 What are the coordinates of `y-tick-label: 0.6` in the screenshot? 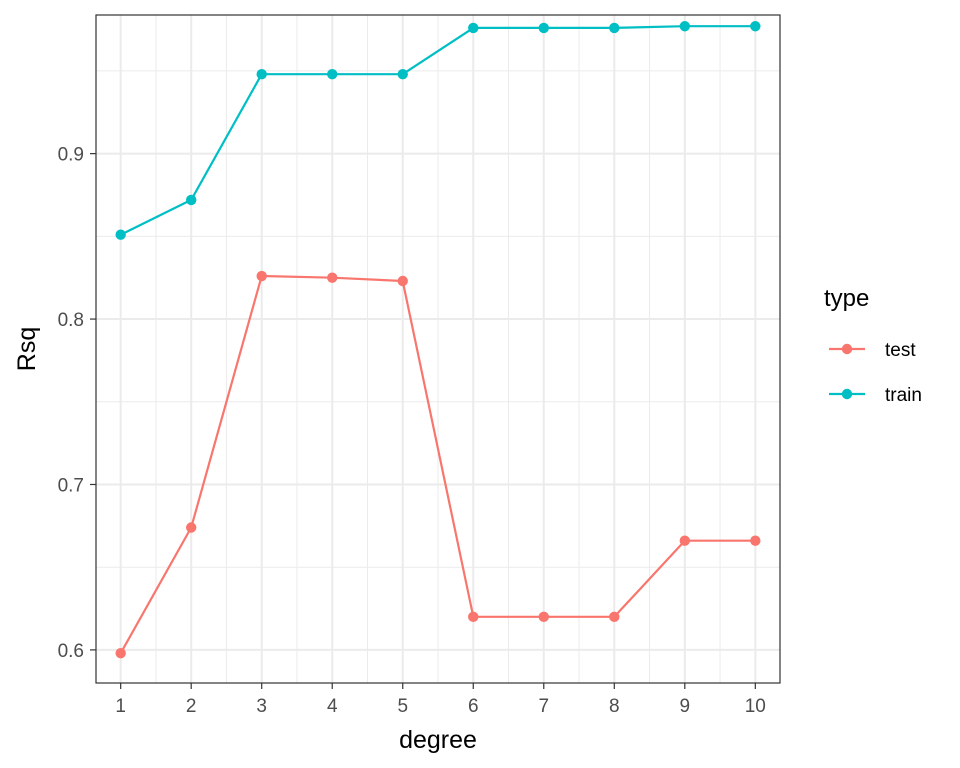 It's located at (71, 651).